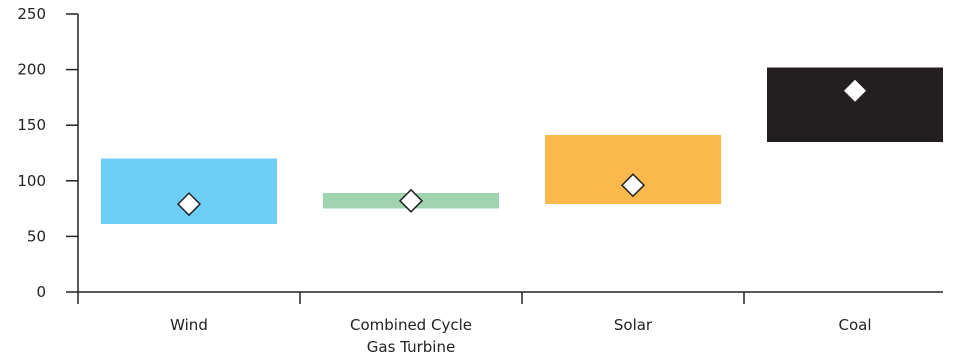  What do you see at coordinates (411, 336) in the screenshot?
I see `x-tick-label: Combined Cycle Gas Turbine` at bounding box center [411, 336].